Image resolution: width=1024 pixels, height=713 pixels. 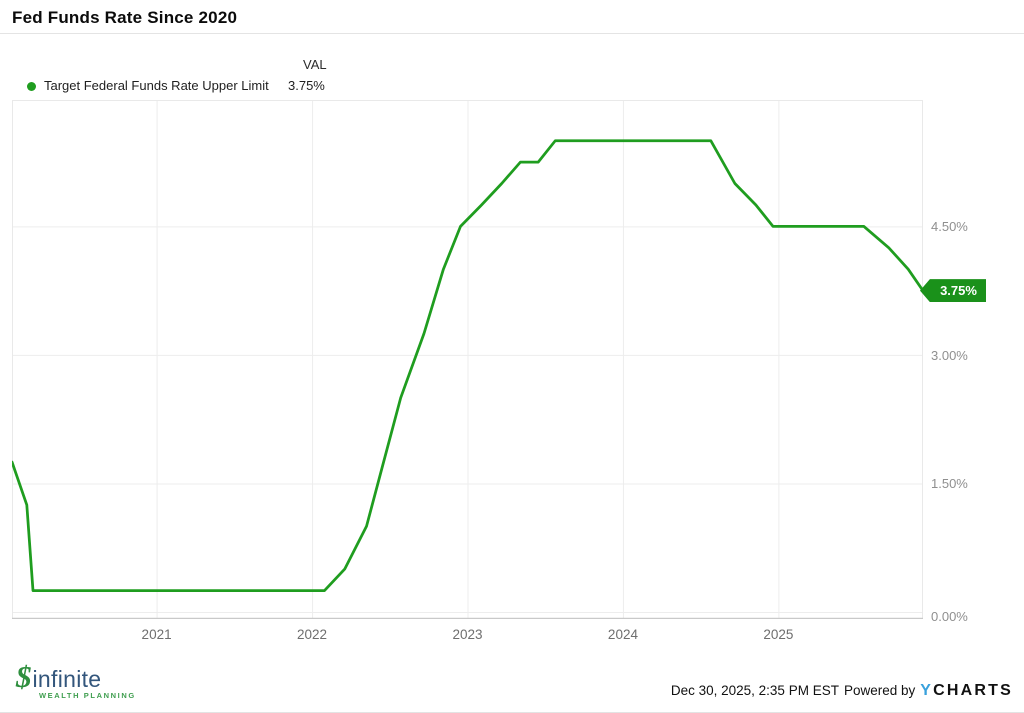 What do you see at coordinates (87, 695) in the screenshot?
I see `logo-tagline: WEALTH PLANNING` at bounding box center [87, 695].